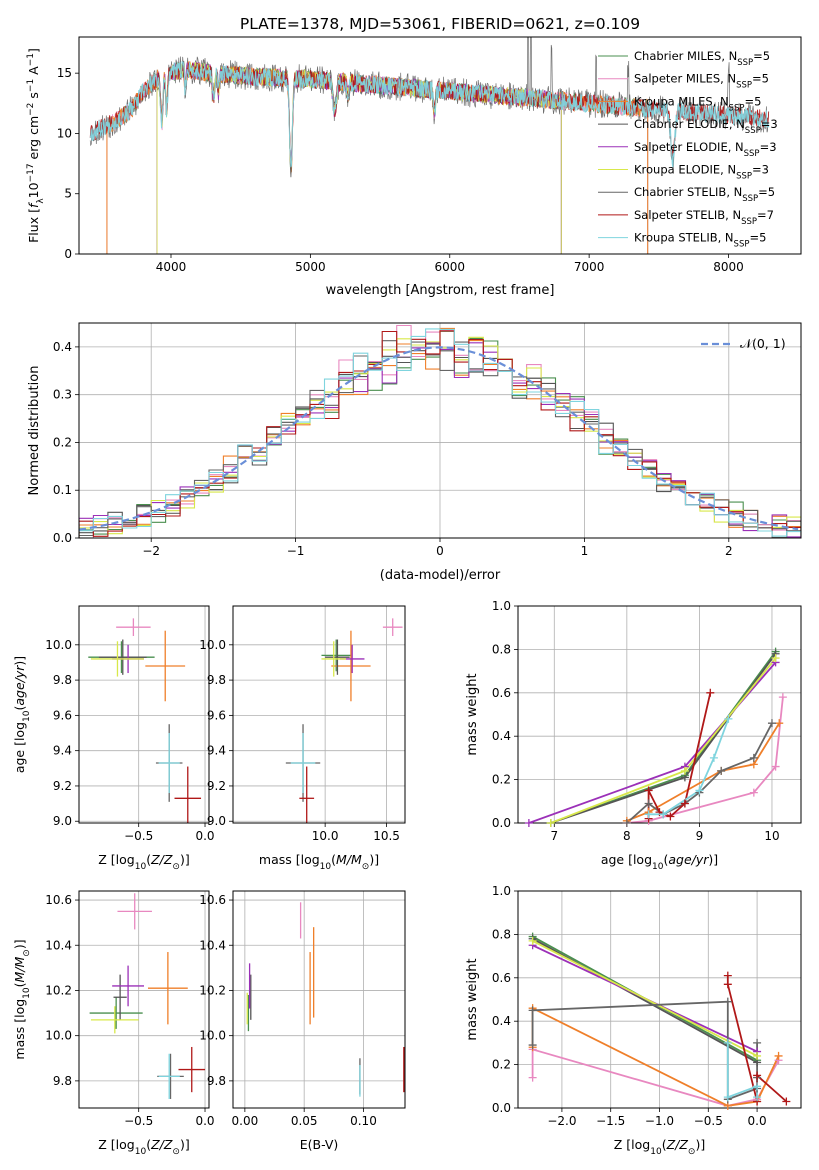  I want to click on legend-label: Chabrier MILES, NSSP=5, so click(702, 58).